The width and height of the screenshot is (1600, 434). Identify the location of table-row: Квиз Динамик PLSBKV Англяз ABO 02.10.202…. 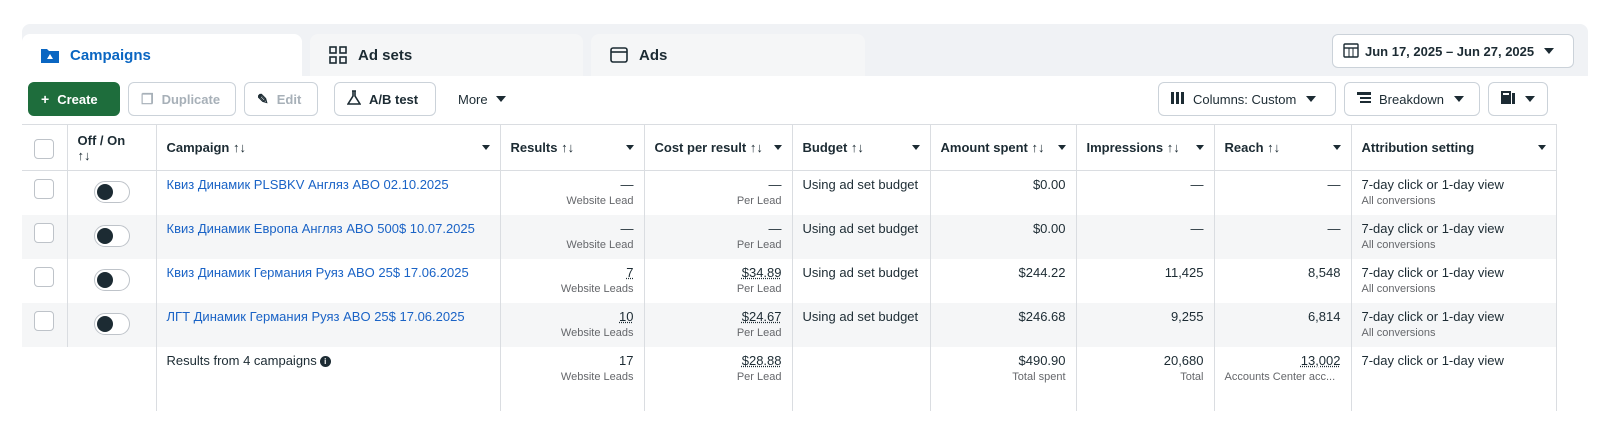
(789, 192).